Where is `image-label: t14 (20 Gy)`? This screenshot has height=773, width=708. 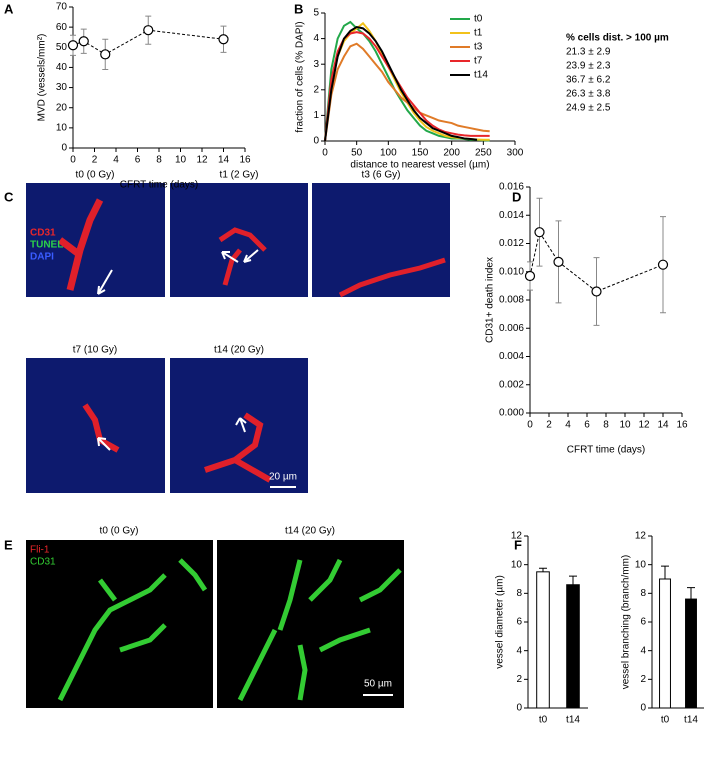
image-label: t14 (20 Gy) is located at coordinates (239, 350).